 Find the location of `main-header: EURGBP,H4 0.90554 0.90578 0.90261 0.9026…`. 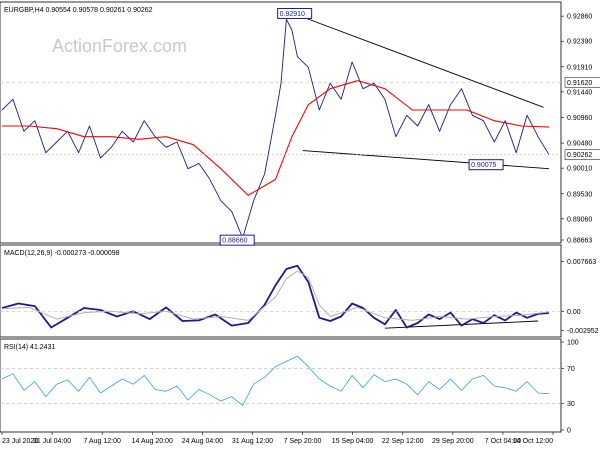

main-header: EURGBP,H4 0.90554 0.90578 0.90261 0.9026… is located at coordinates (78, 10).